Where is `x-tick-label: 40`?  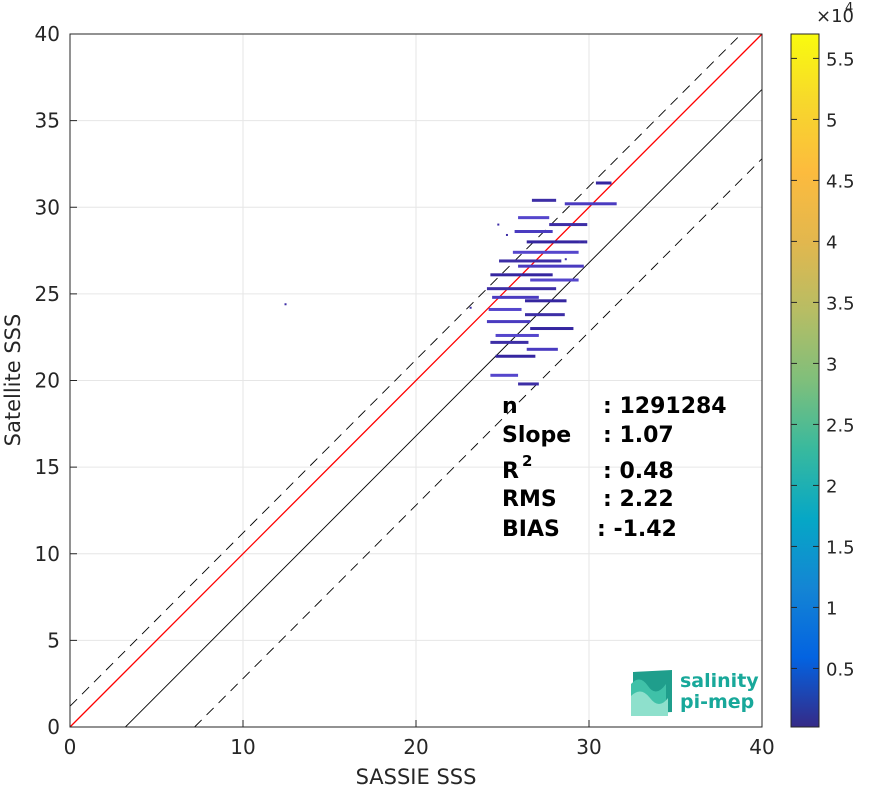
x-tick-label: 40 is located at coordinates (761, 747).